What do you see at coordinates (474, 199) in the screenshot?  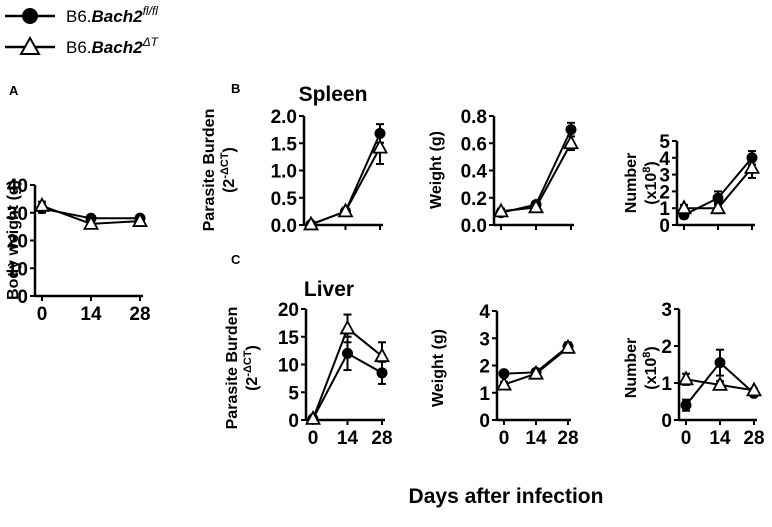 I see `y-tick-label: 0.2` at bounding box center [474, 199].